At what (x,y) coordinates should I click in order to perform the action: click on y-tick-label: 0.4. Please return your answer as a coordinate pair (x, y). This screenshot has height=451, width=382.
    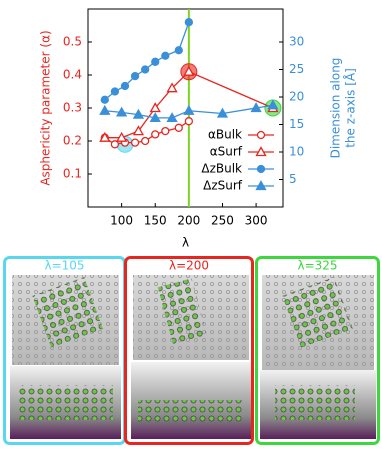
    Looking at the image, I should click on (72, 75).